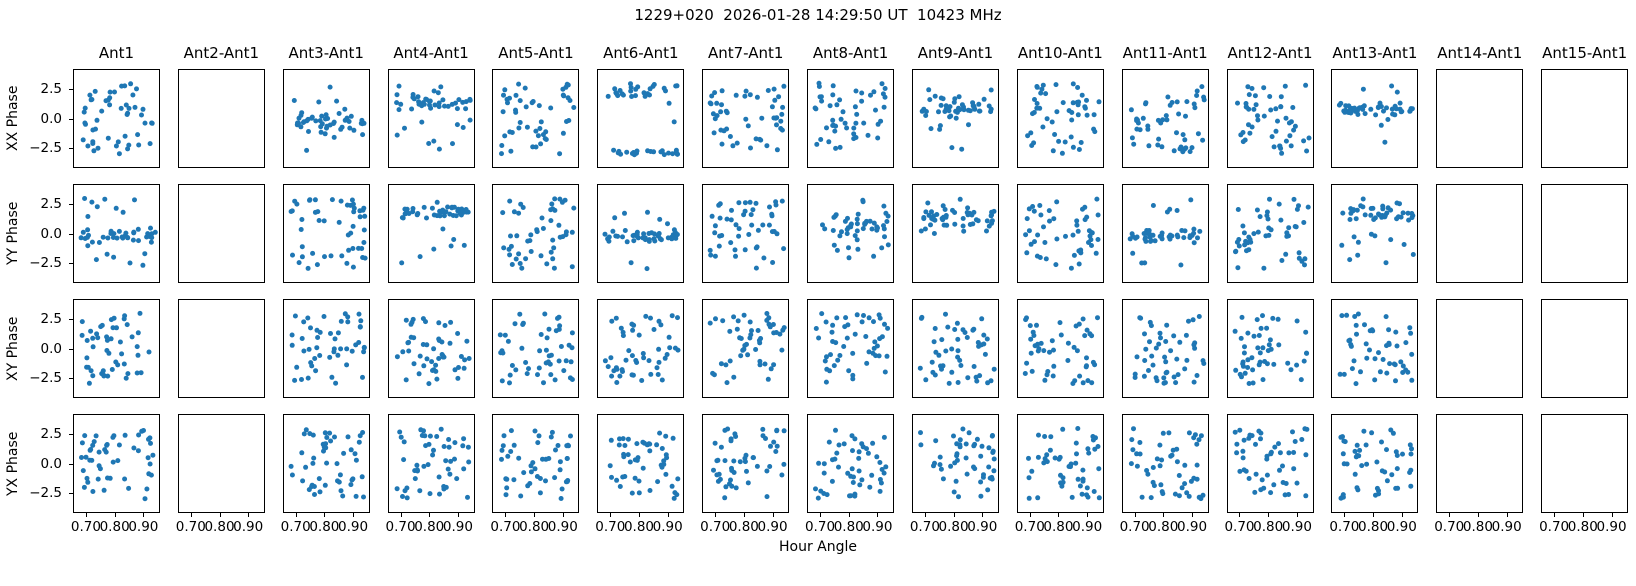 This screenshot has width=1636, height=586. I want to click on col-header: Ant11-Ant1, so click(1165, 53).